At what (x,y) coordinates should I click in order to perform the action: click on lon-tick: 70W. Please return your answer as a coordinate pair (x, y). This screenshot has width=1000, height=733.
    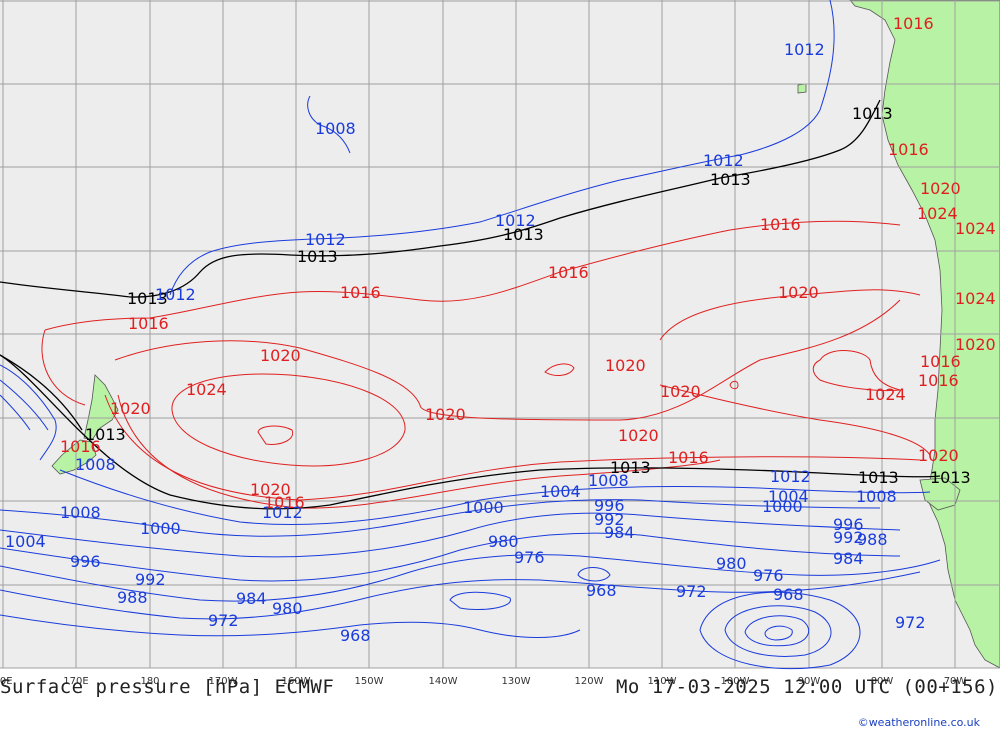
    Looking at the image, I should click on (955, 681).